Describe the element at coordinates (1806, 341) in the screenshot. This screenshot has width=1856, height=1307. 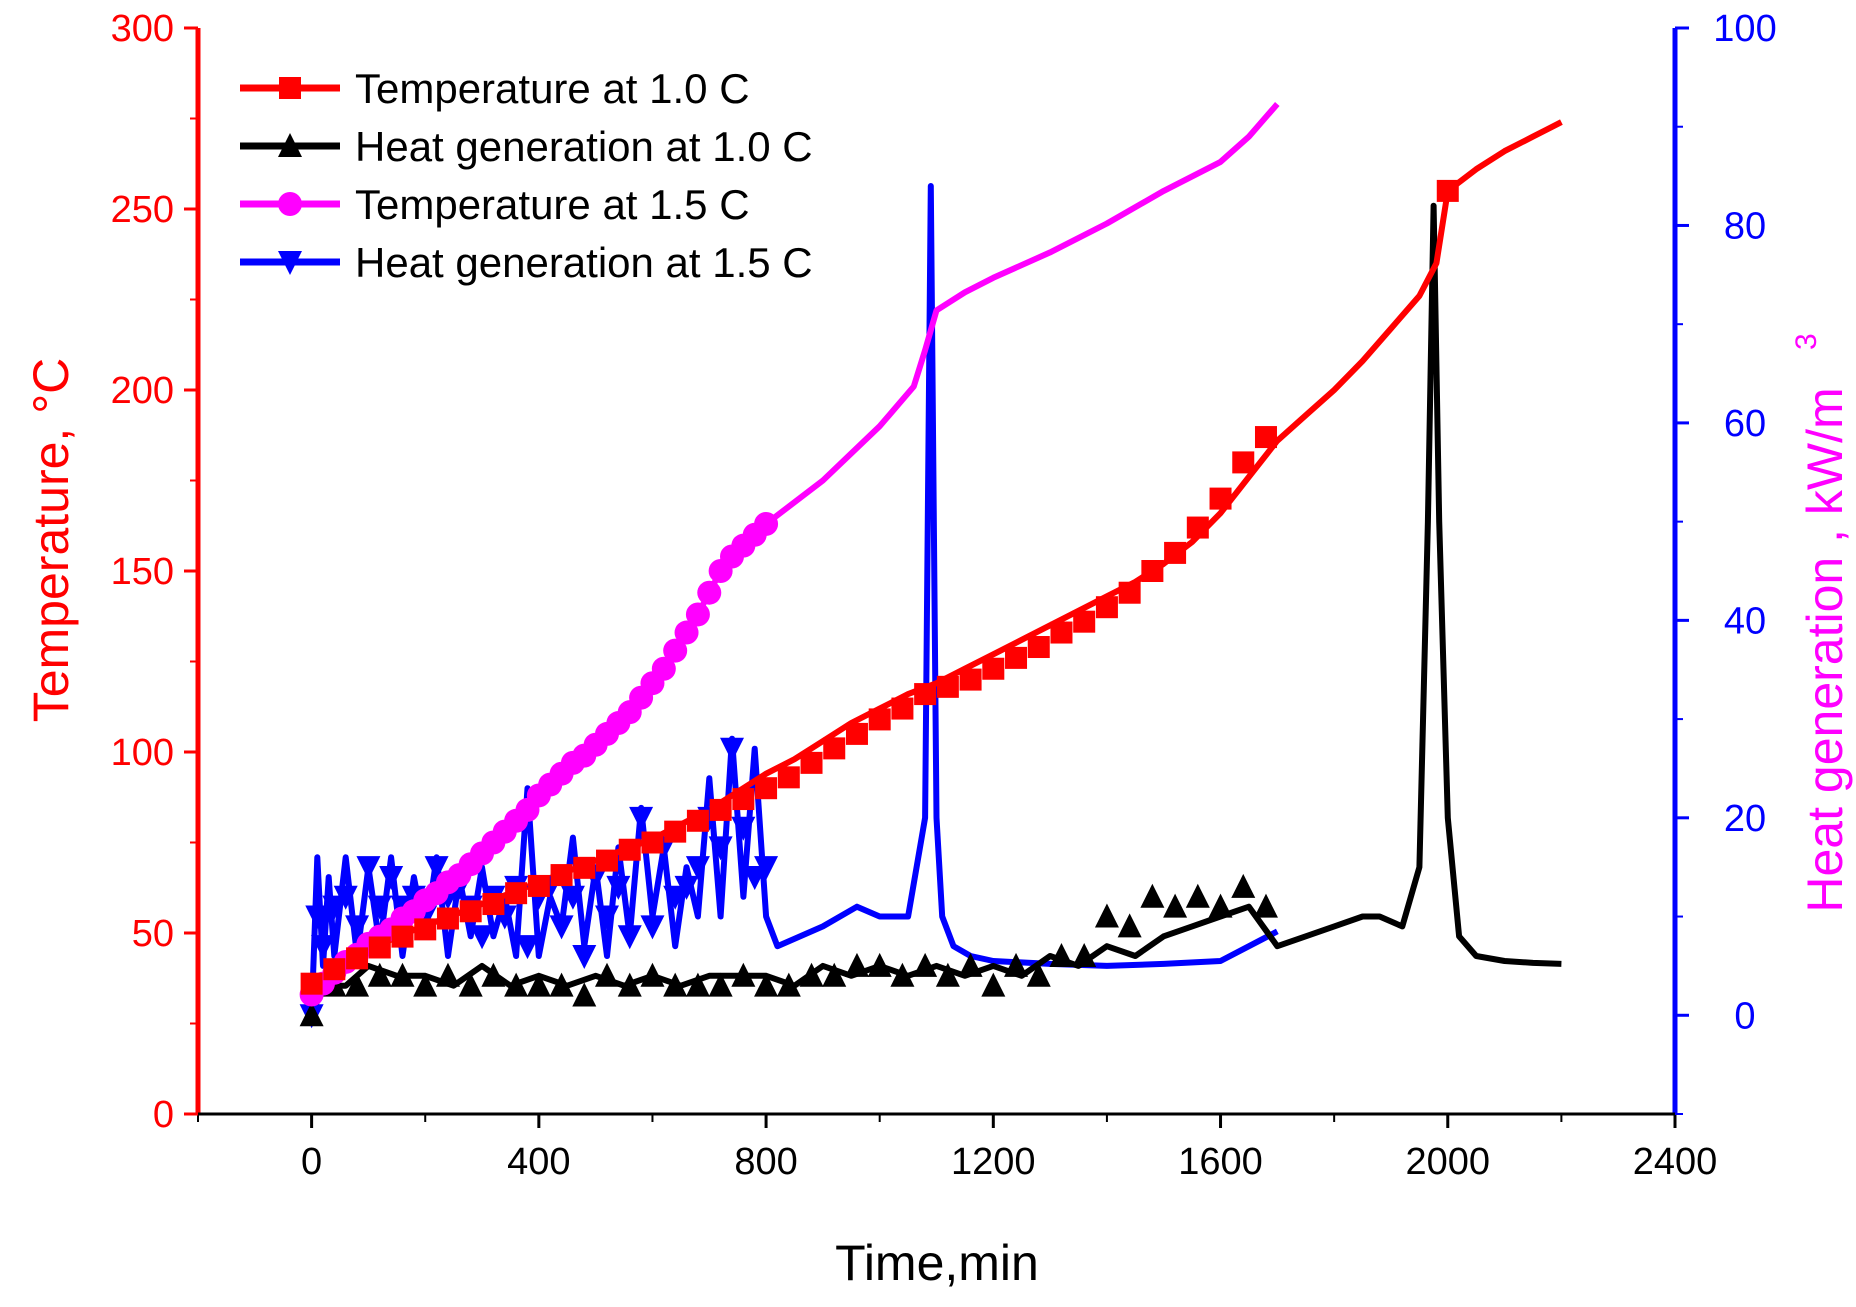
I see `right-y-axis-title-superscript: 3` at that location.